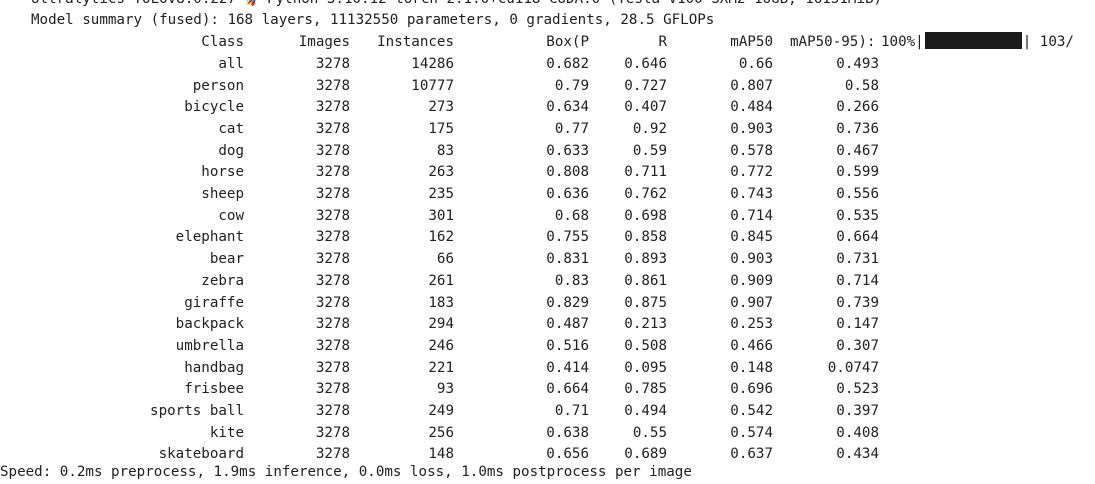  Describe the element at coordinates (441, 302) in the screenshot. I see `row-instances: 183` at that location.